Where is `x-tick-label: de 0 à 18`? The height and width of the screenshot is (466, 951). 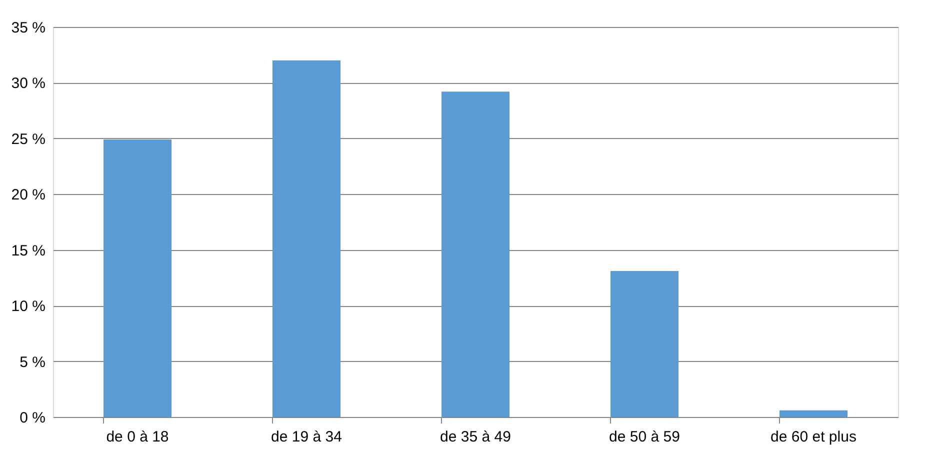
x-tick-label: de 0 à 18 is located at coordinates (137, 437).